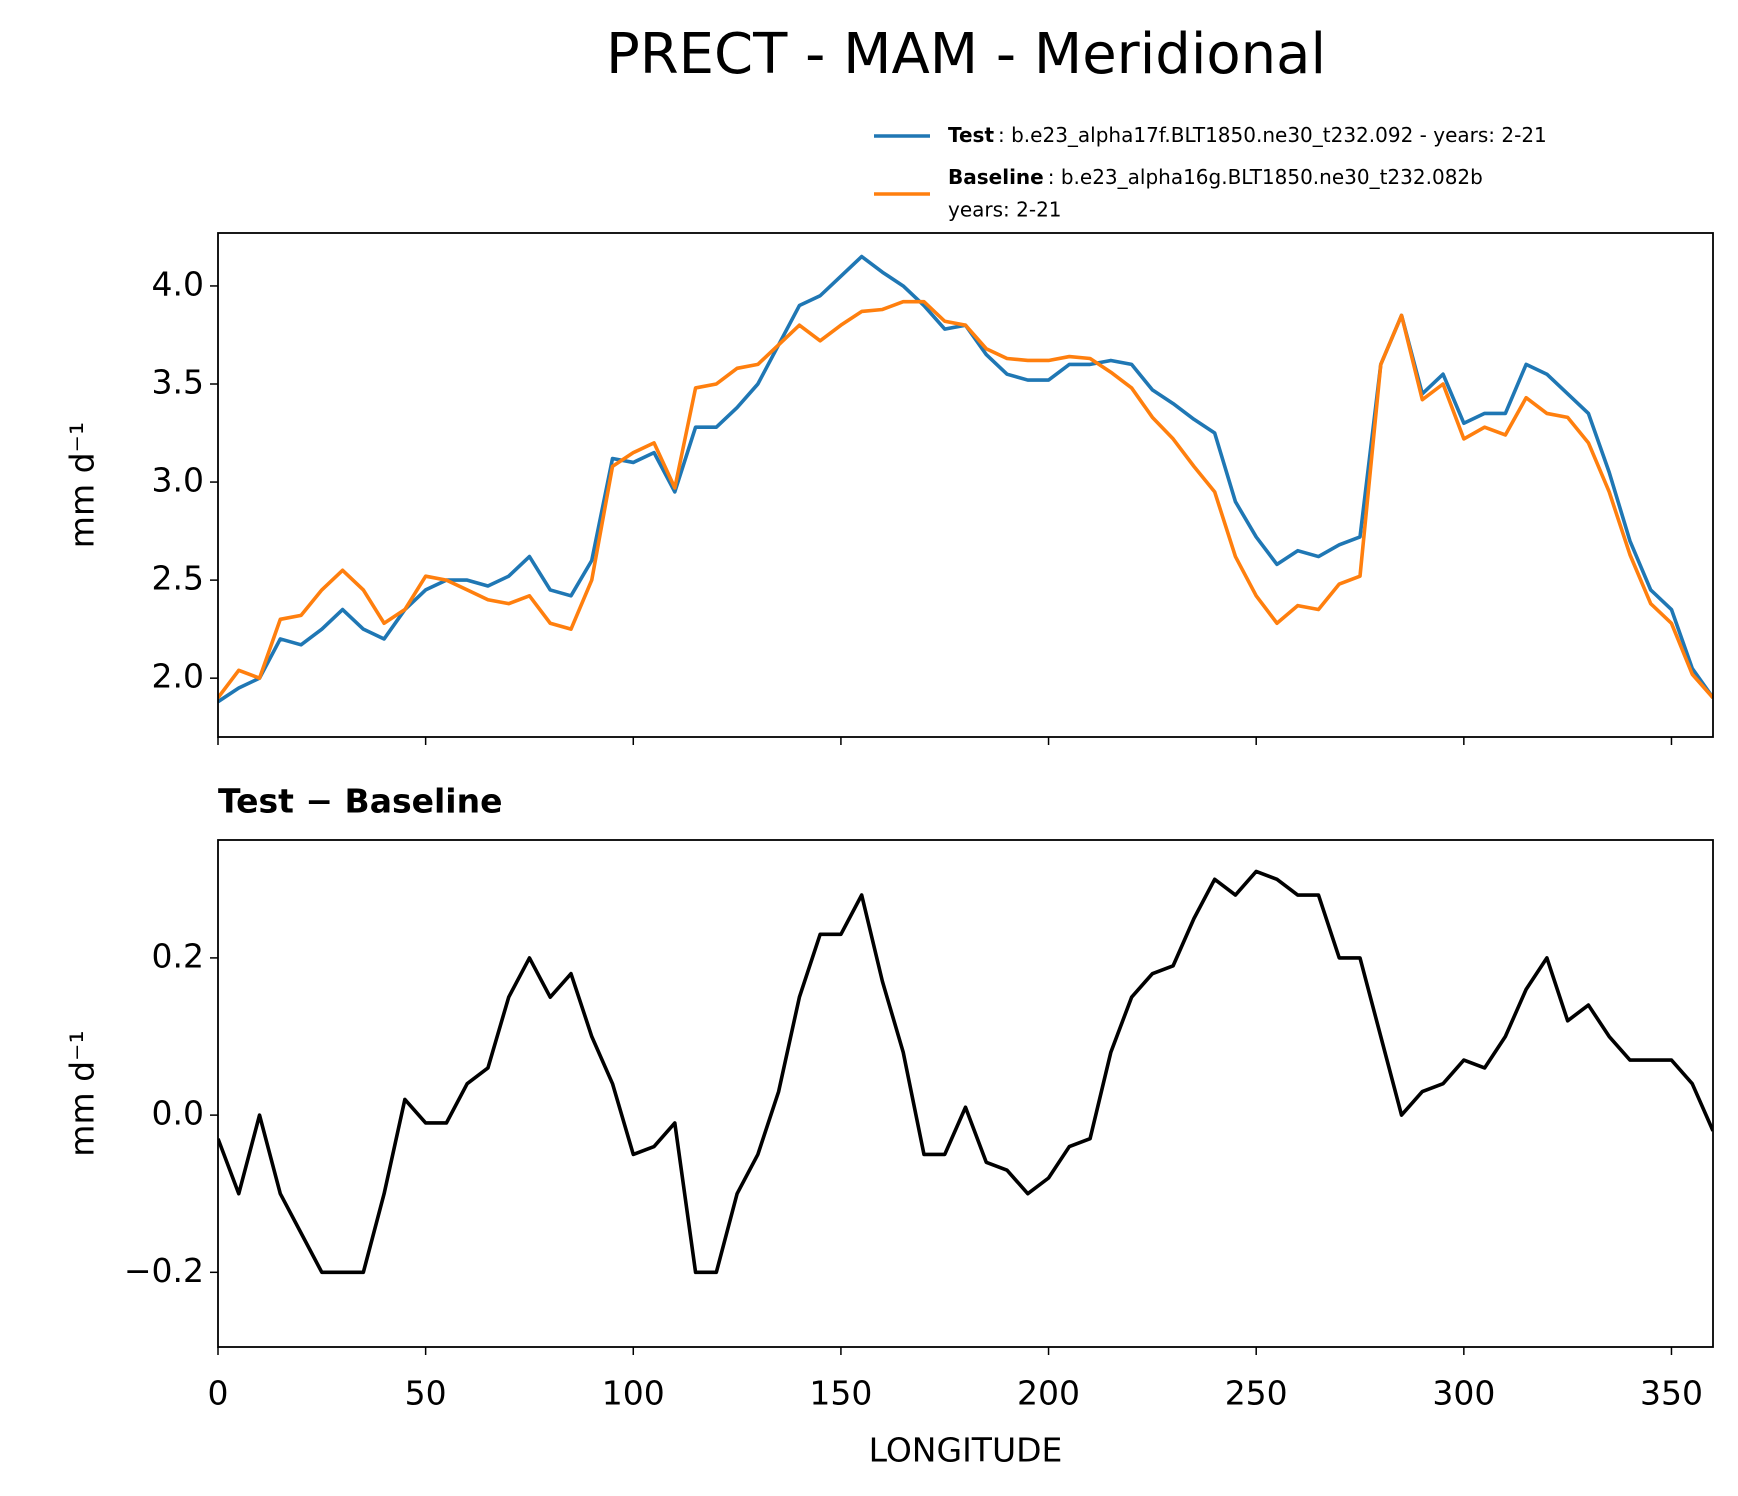 This screenshot has height=1496, width=1738. I want to click on subtitle: Test − Baseline, so click(360, 801).